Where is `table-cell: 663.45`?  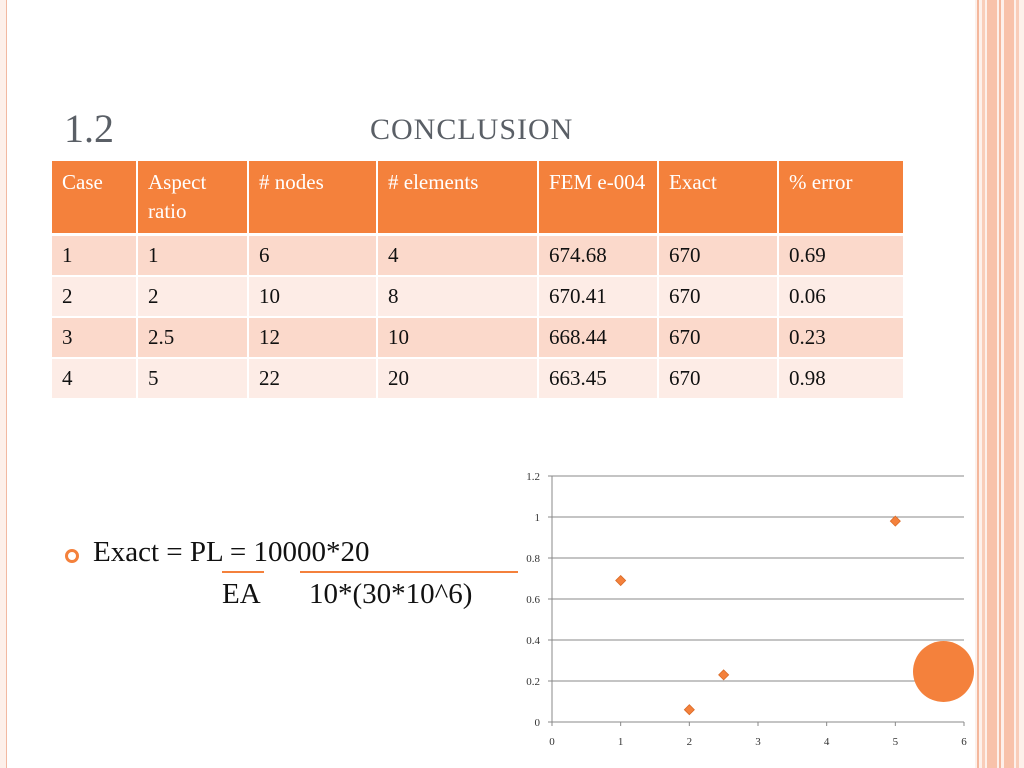 table-cell: 663.45 is located at coordinates (598, 378).